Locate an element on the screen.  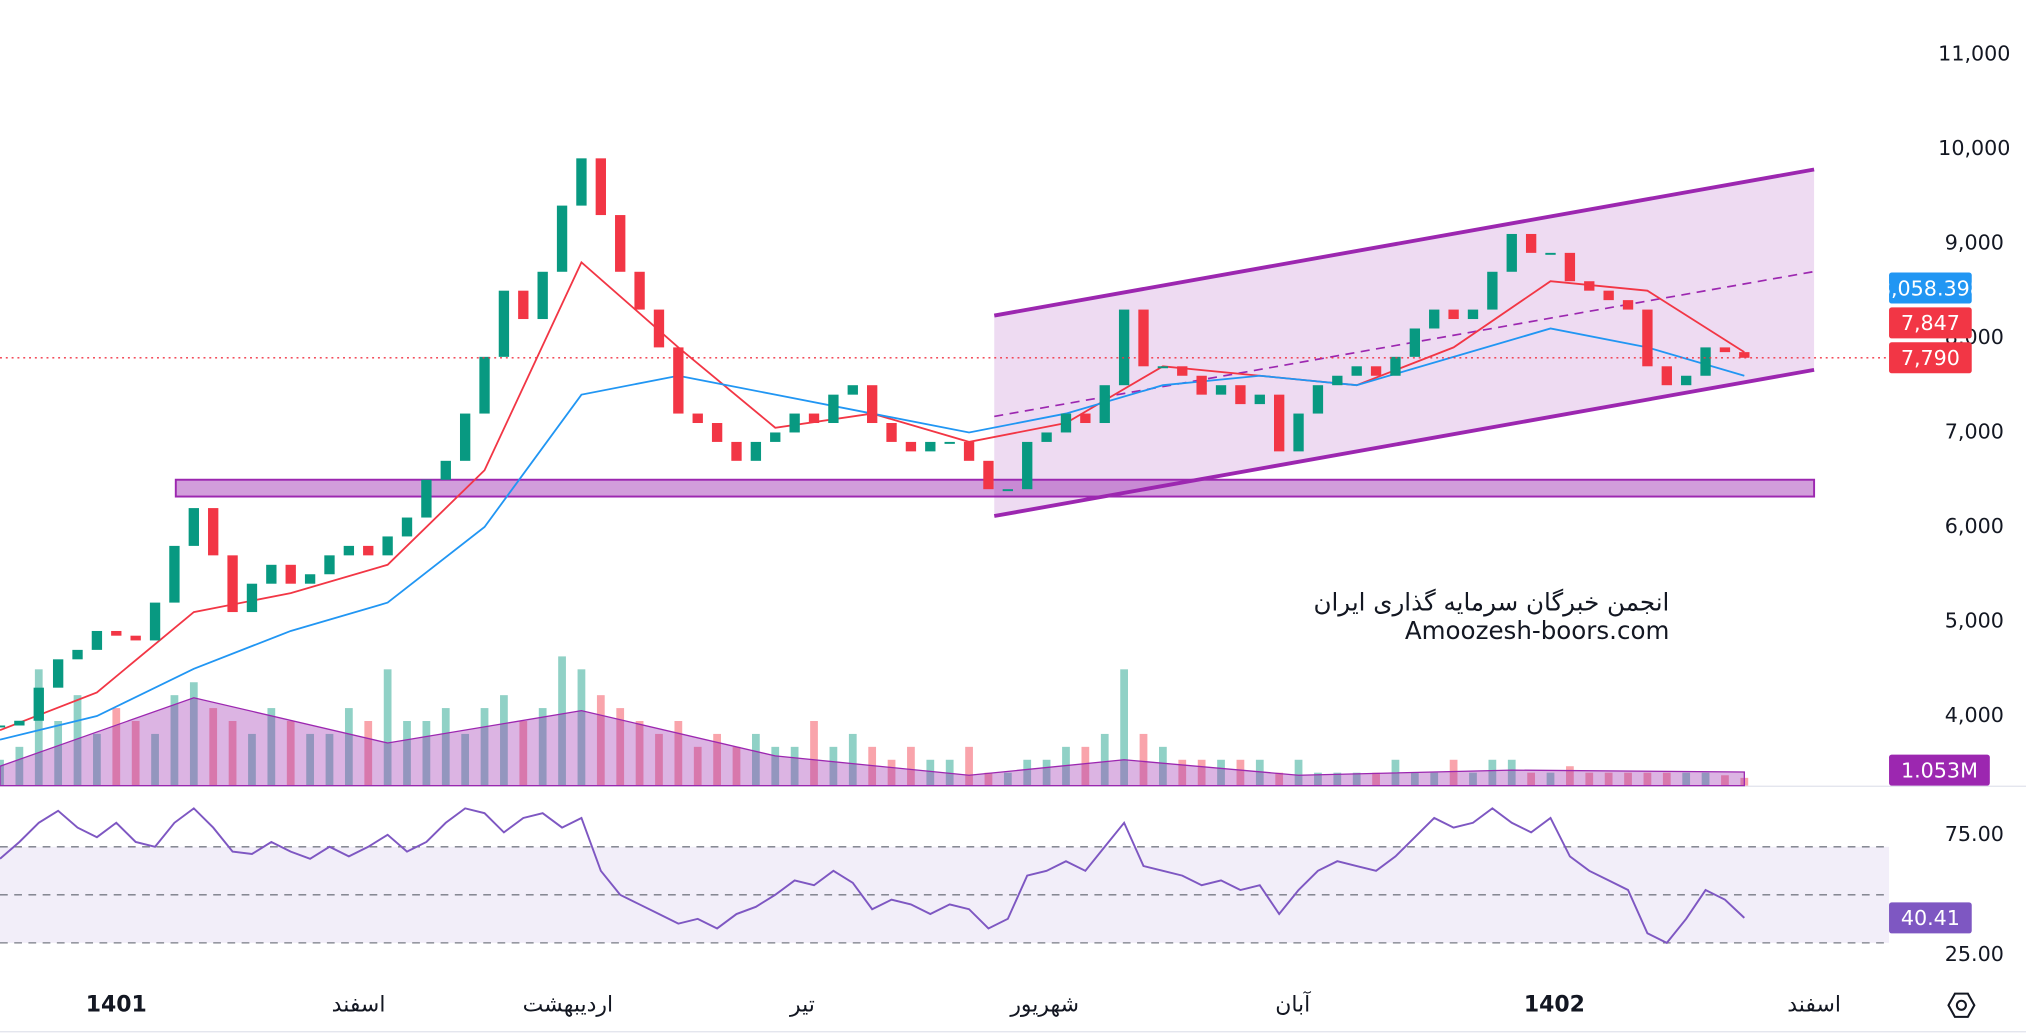
price-label: 7,847 is located at coordinates (1930, 323).